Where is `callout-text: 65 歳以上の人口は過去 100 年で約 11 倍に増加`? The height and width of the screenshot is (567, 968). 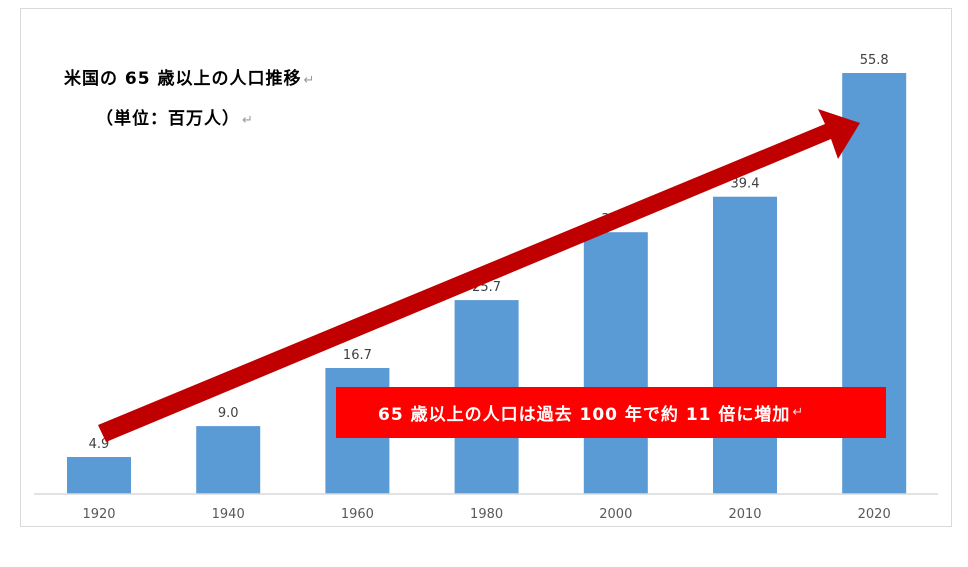
callout-text: 65 歳以上の人口は過去 100 年で約 11 倍に増加 is located at coordinates (584, 415).